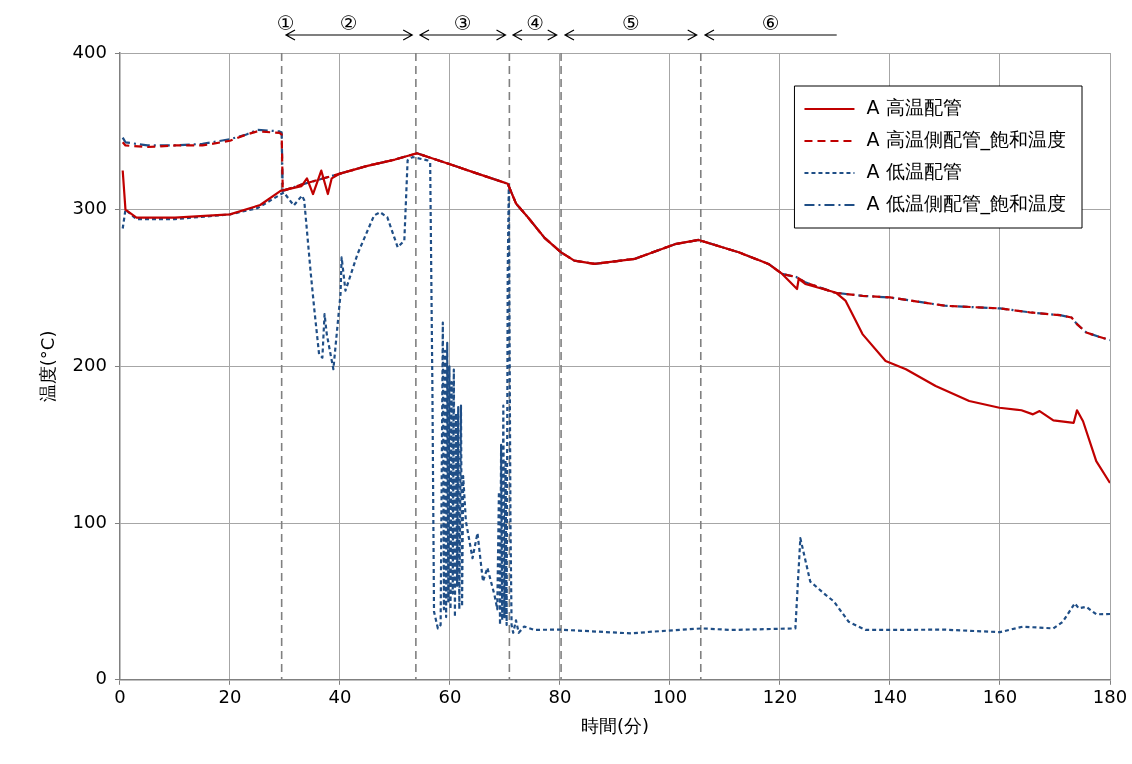  What do you see at coordinates (348, 23) in the screenshot?
I see `text: ②` at bounding box center [348, 23].